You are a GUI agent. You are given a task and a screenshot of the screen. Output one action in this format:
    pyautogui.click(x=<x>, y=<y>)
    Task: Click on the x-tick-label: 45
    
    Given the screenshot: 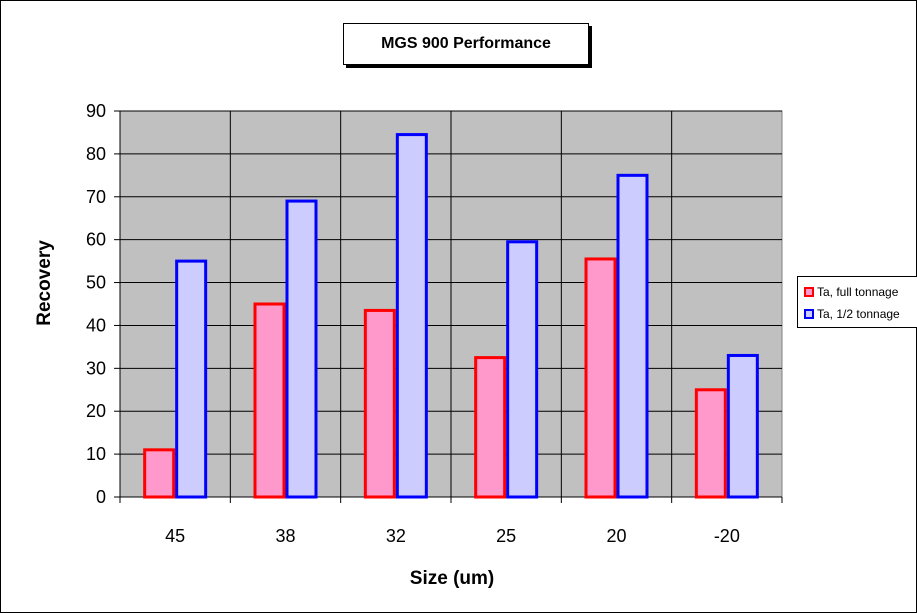 What is the action you would take?
    pyautogui.click(x=175, y=536)
    